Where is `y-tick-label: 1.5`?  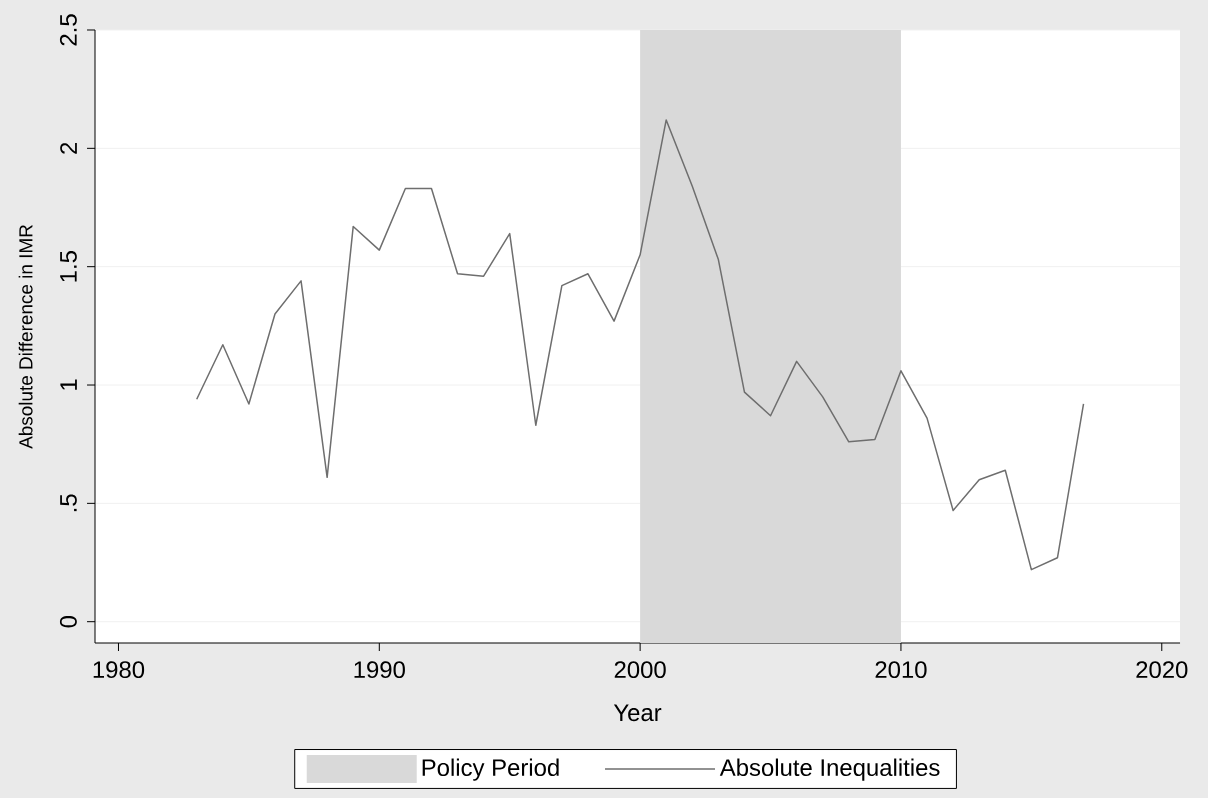
y-tick-label: 1.5 is located at coordinates (68, 266).